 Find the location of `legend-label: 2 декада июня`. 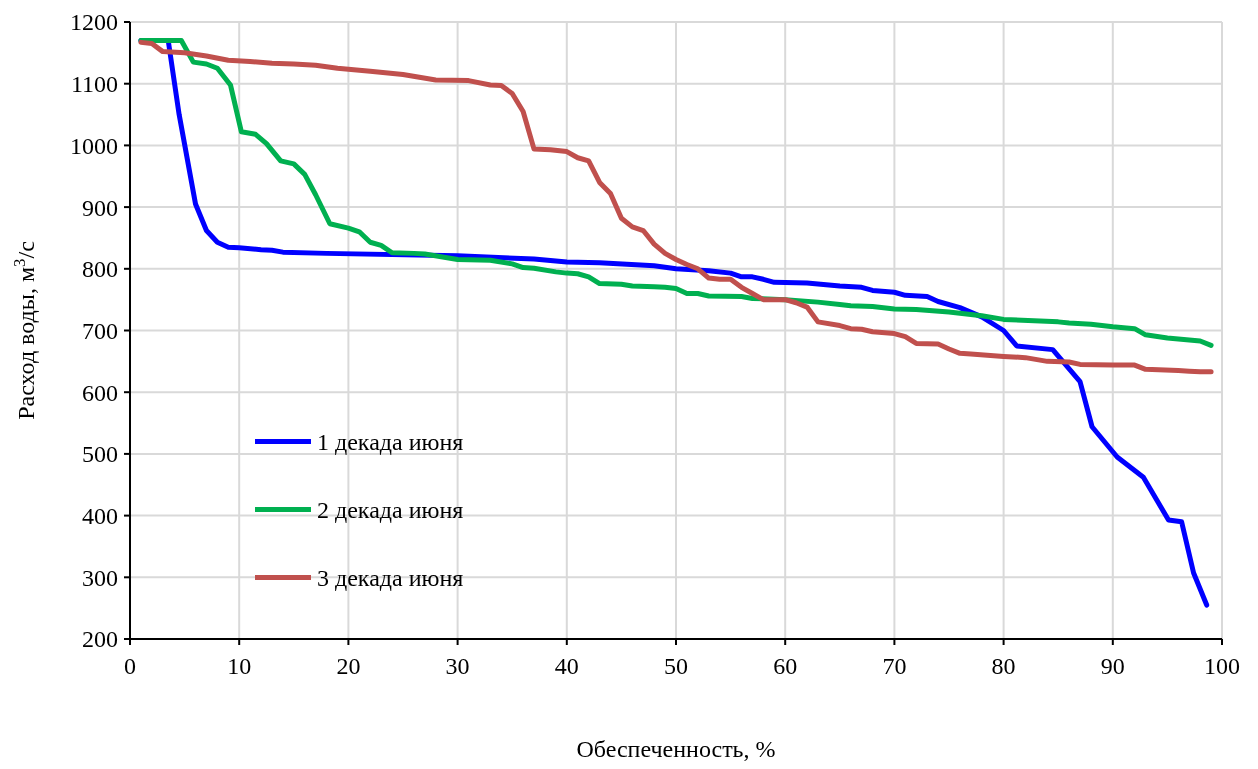

legend-label: 2 декада июня is located at coordinates (390, 509).